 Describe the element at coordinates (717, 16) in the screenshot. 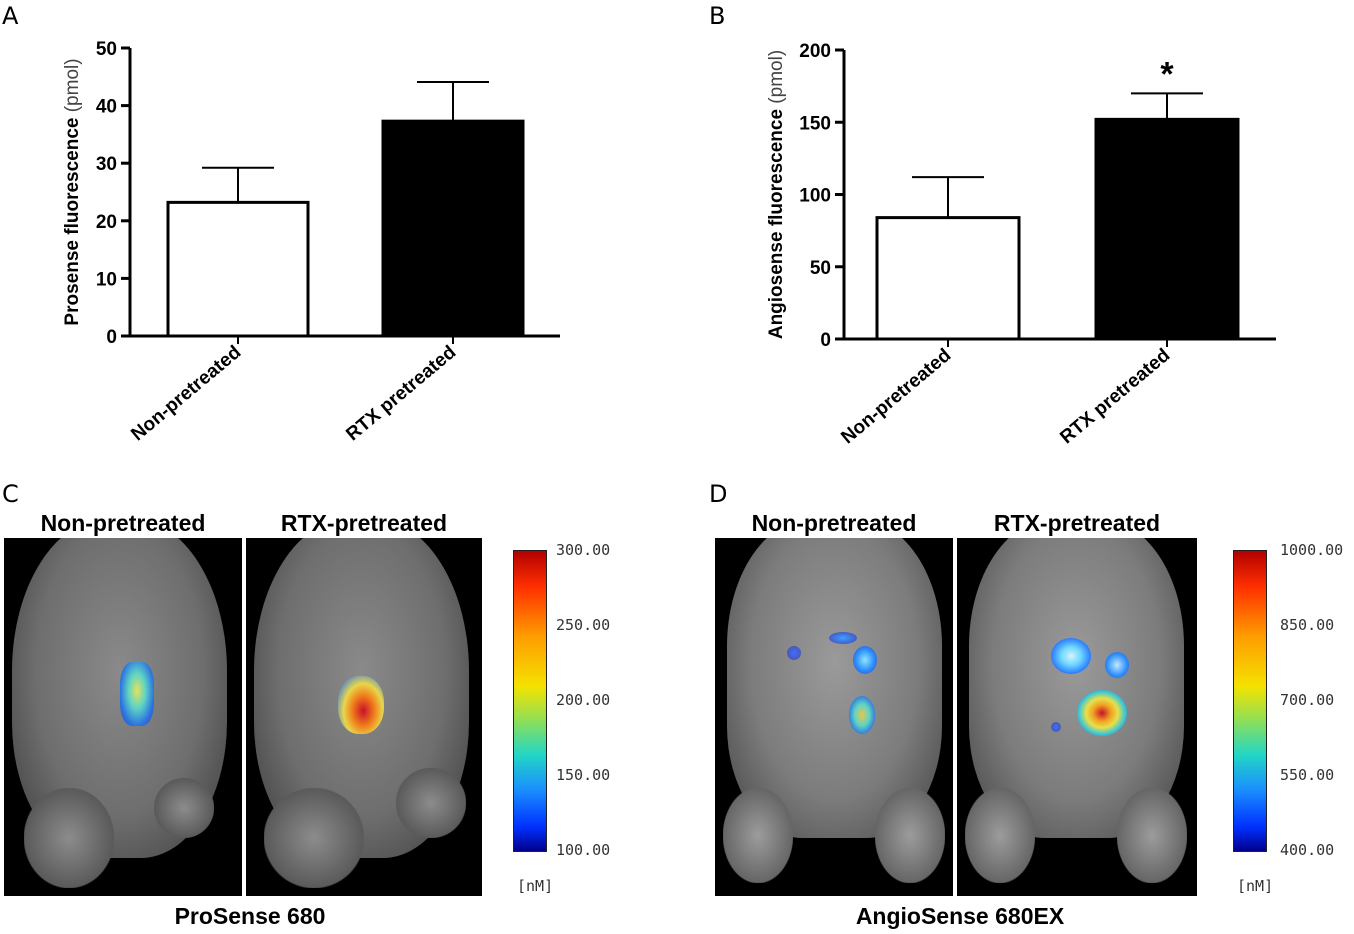

I see `panel-letter-b: B` at that location.